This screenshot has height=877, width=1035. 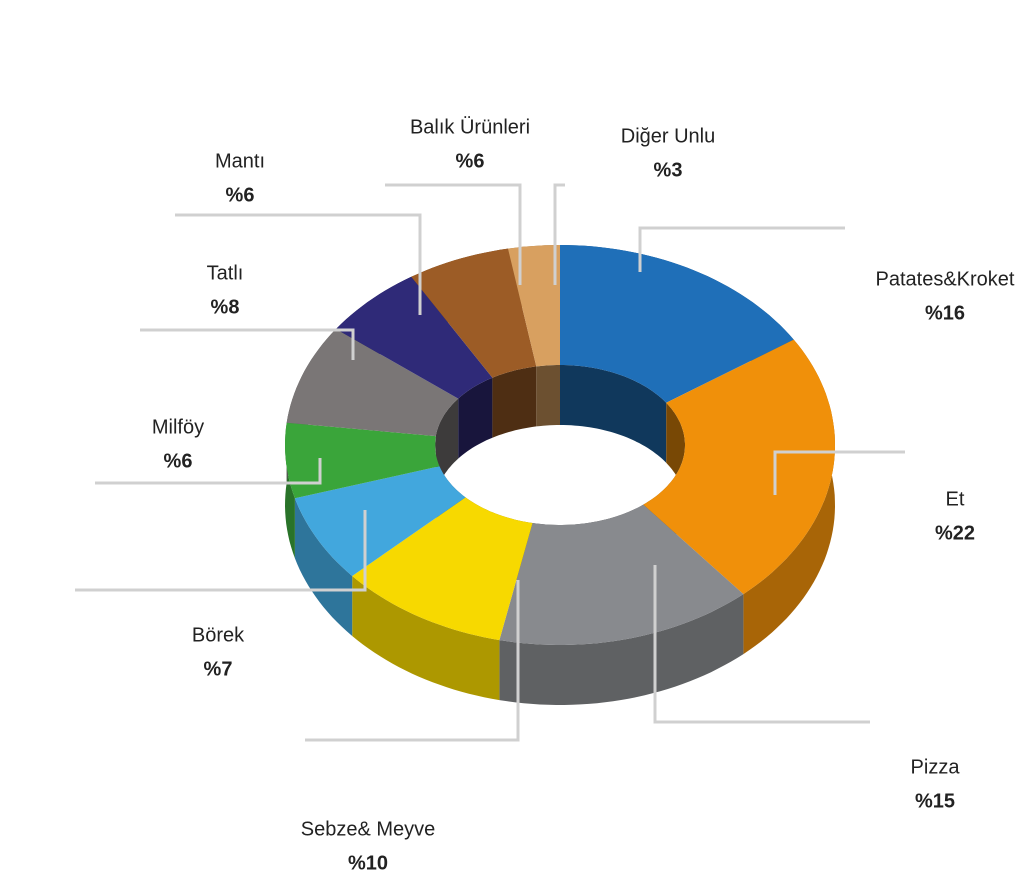 What do you see at coordinates (240, 161) in the screenshot?
I see `category-label: Mantı` at bounding box center [240, 161].